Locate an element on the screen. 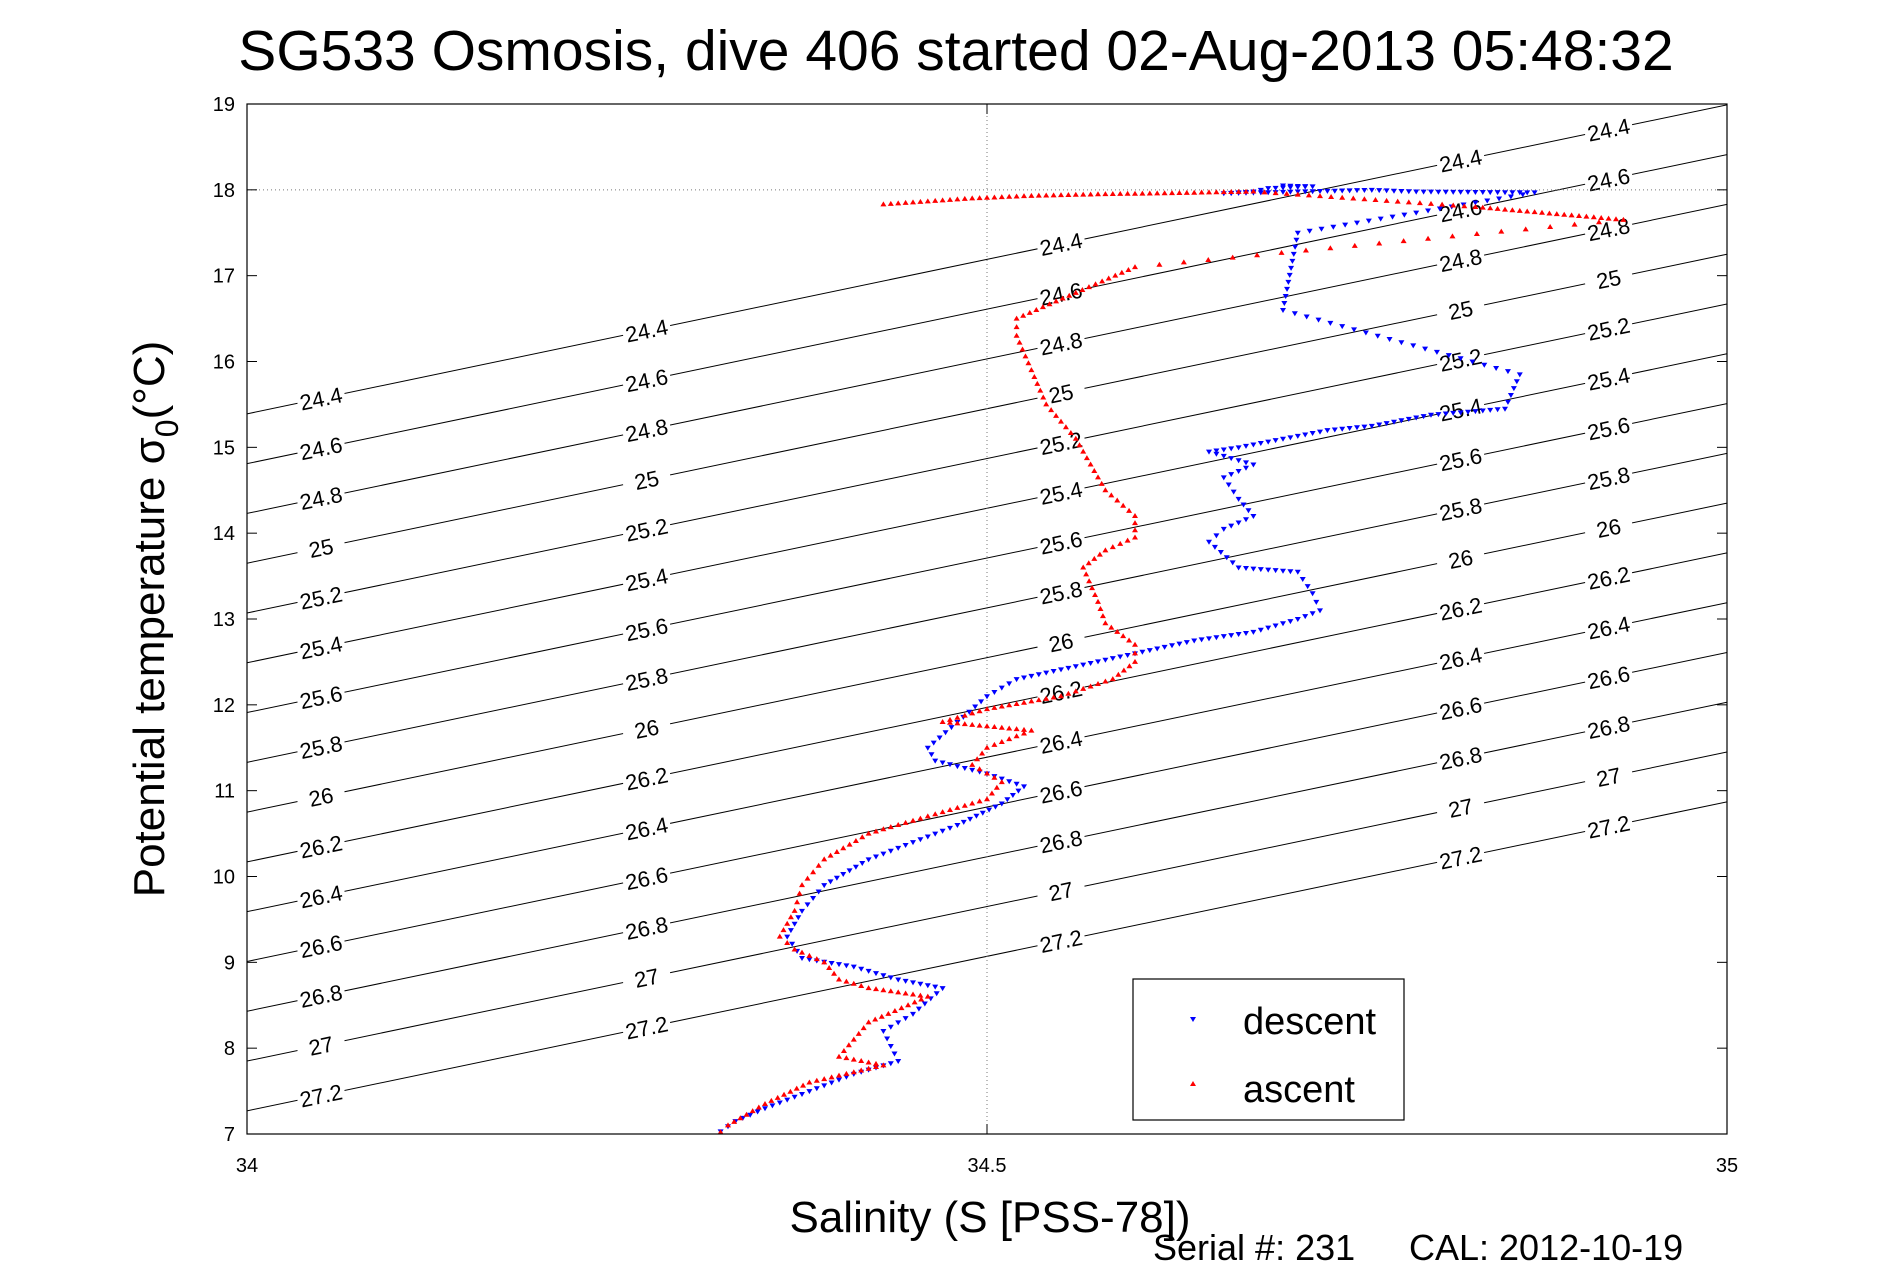 This screenshot has height=1262, width=1891. y-tick-label: 12 is located at coordinates (224, 706).